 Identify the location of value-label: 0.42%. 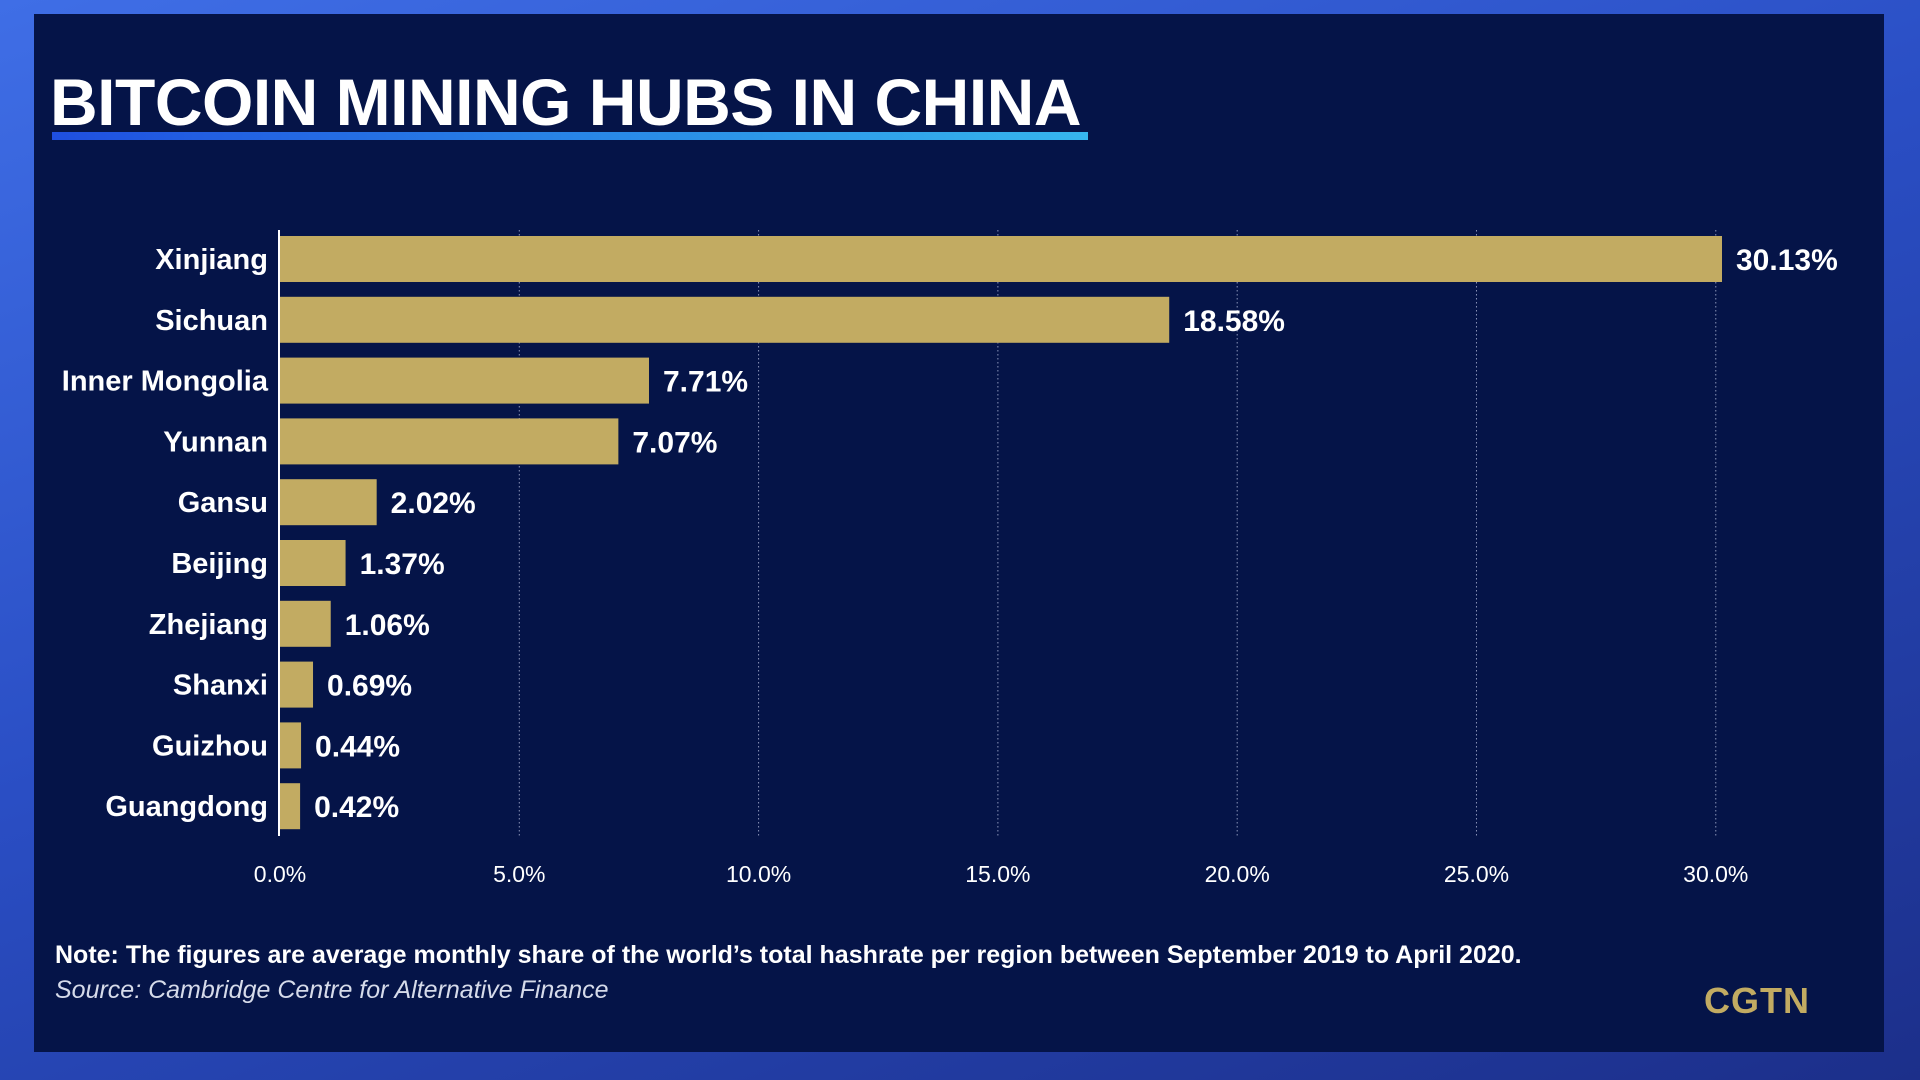
(356, 807).